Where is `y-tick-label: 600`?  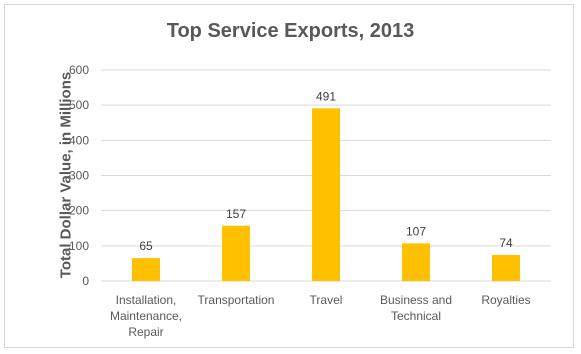
y-tick-label: 600 is located at coordinates (79, 70).